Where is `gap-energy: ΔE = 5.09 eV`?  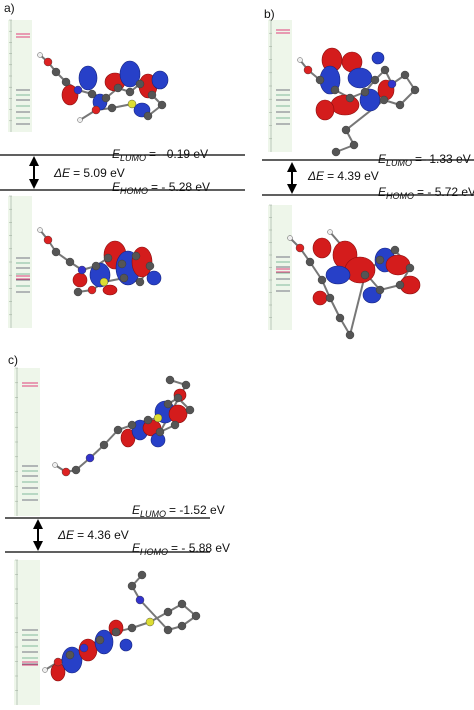 gap-energy: ΔE = 5.09 eV is located at coordinates (89, 173).